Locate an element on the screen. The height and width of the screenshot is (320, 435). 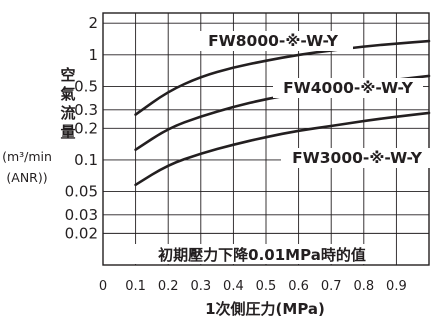
y-tick-label: 1 is located at coordinates (93, 55).